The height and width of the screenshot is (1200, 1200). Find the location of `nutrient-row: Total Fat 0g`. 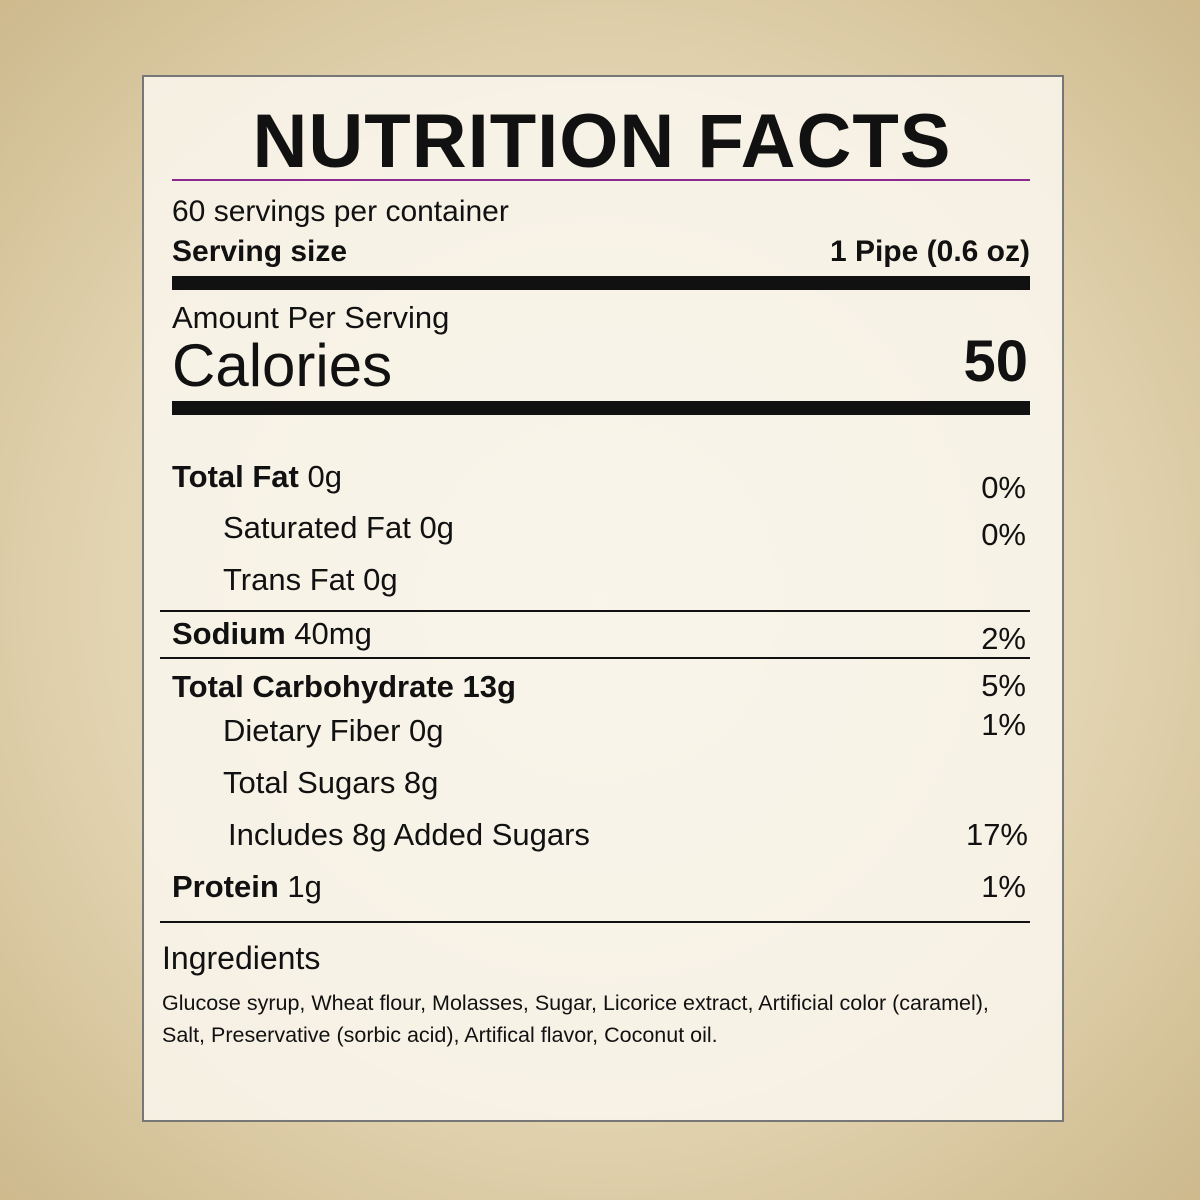

nutrient-row: Total Fat 0g is located at coordinates (257, 476).